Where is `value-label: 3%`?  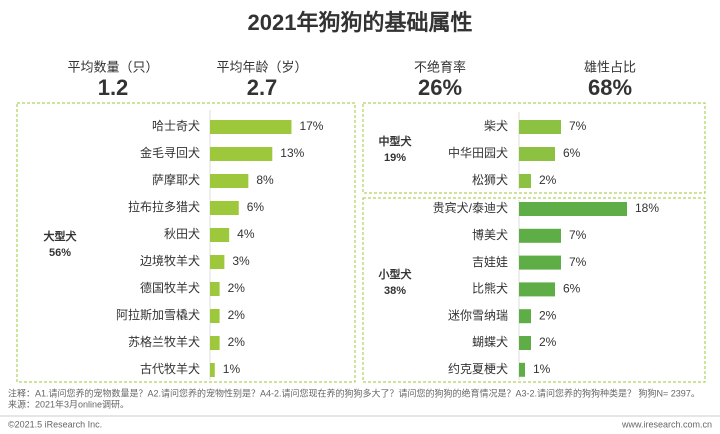 value-label: 3% is located at coordinates (241, 261).